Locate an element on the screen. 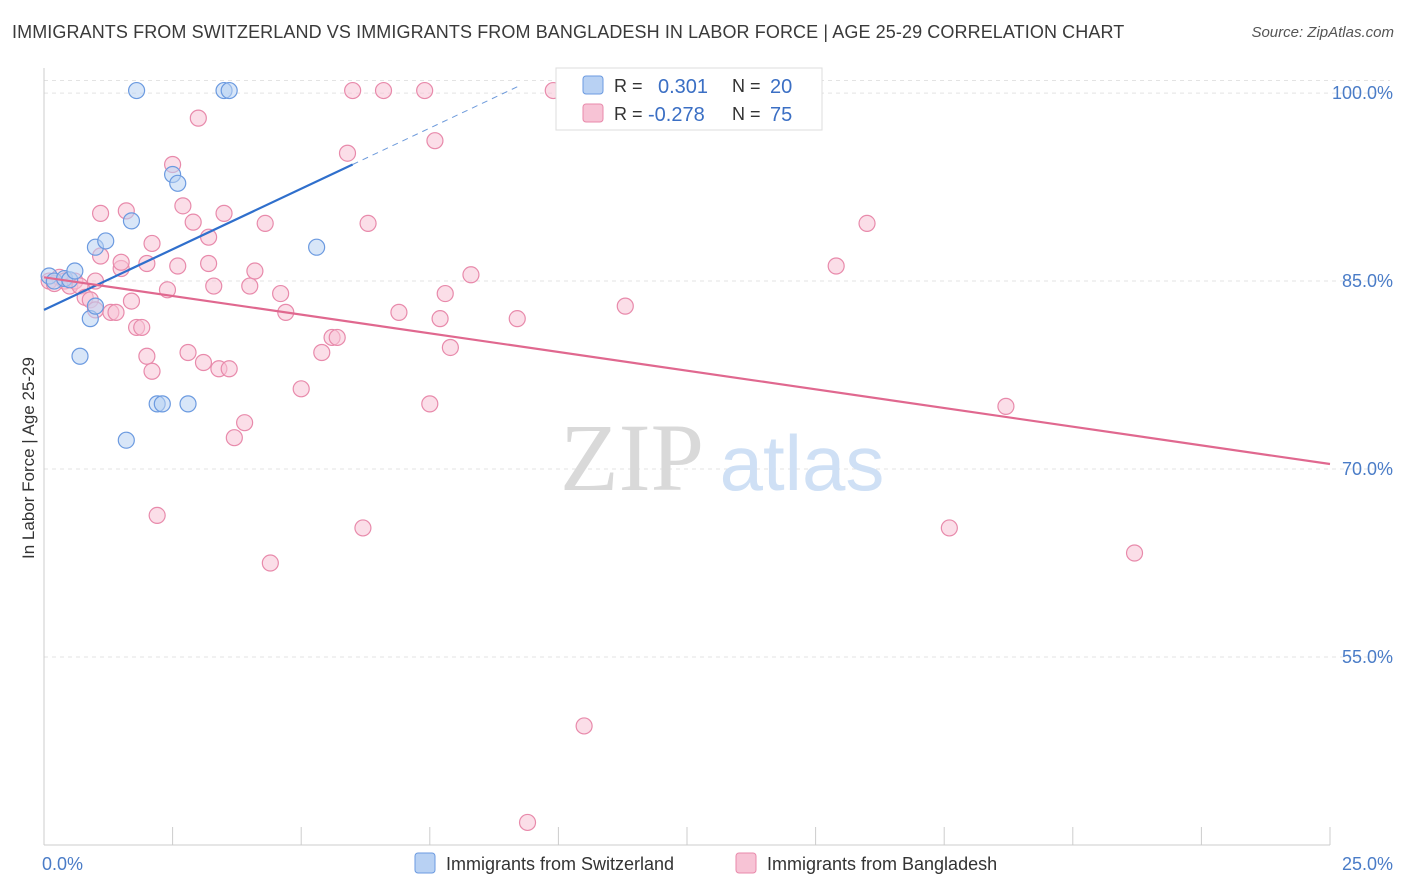 The height and width of the screenshot is (892, 1406). bottom-legend-swatch-switzerland is located at coordinates (425, 863).